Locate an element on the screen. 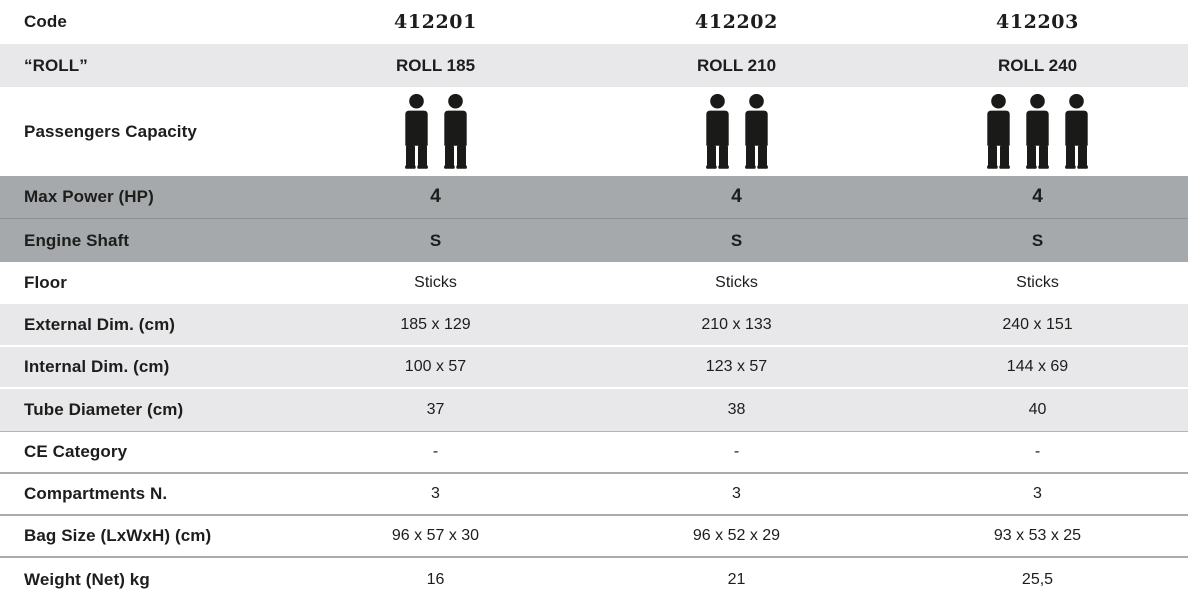 The image size is (1200, 608). code-value-1: 412201 is located at coordinates (435, 22).